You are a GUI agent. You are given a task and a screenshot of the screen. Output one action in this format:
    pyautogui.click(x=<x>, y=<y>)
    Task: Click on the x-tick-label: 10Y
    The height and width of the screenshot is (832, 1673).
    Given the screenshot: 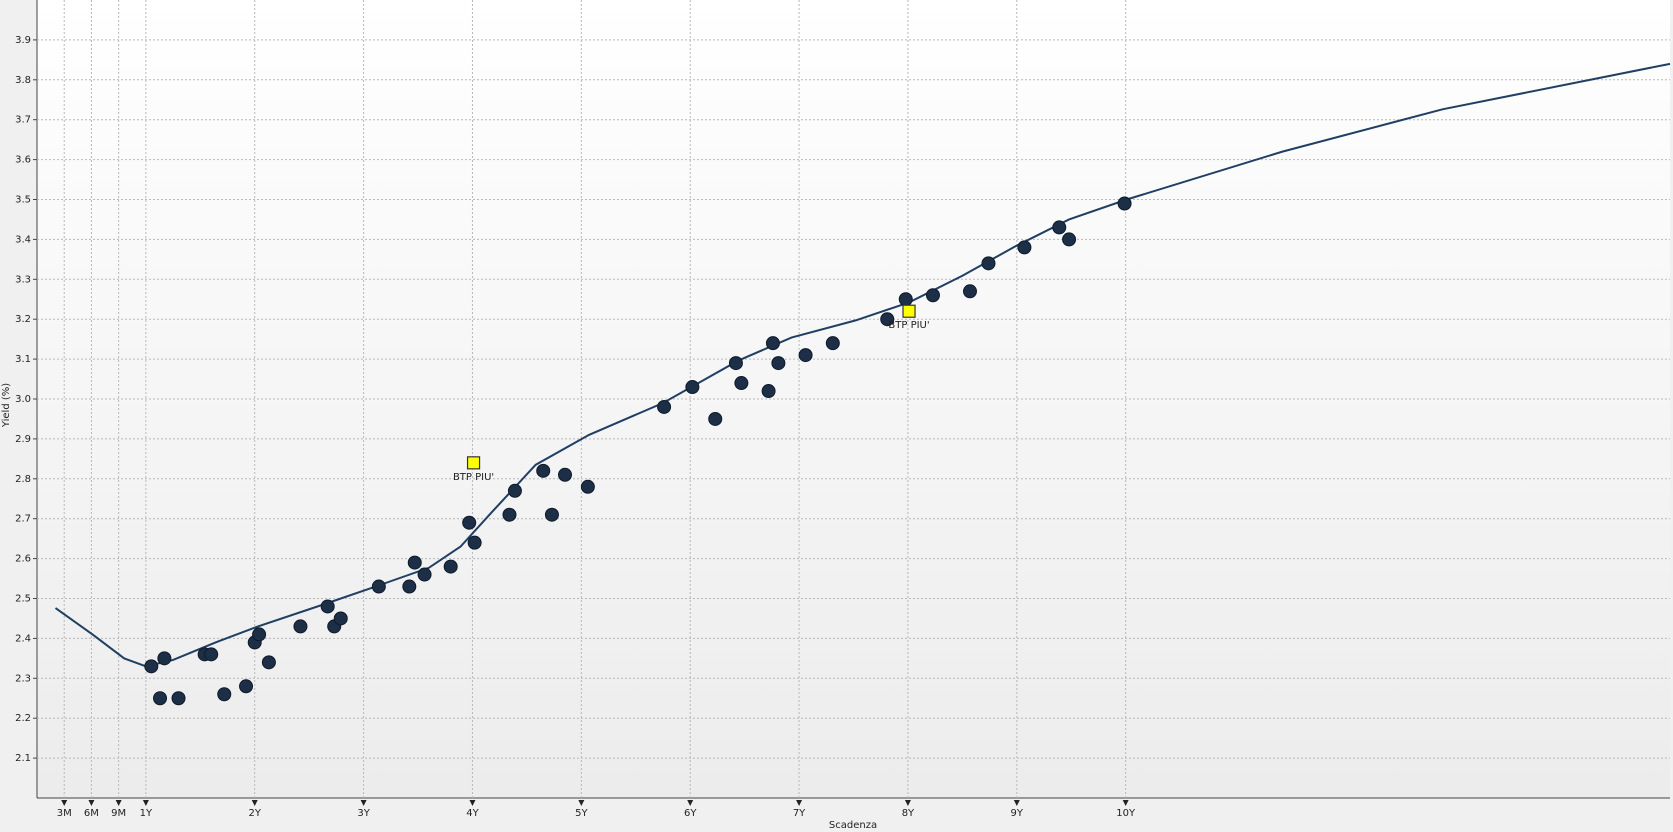 What is the action you would take?
    pyautogui.click(x=1126, y=813)
    